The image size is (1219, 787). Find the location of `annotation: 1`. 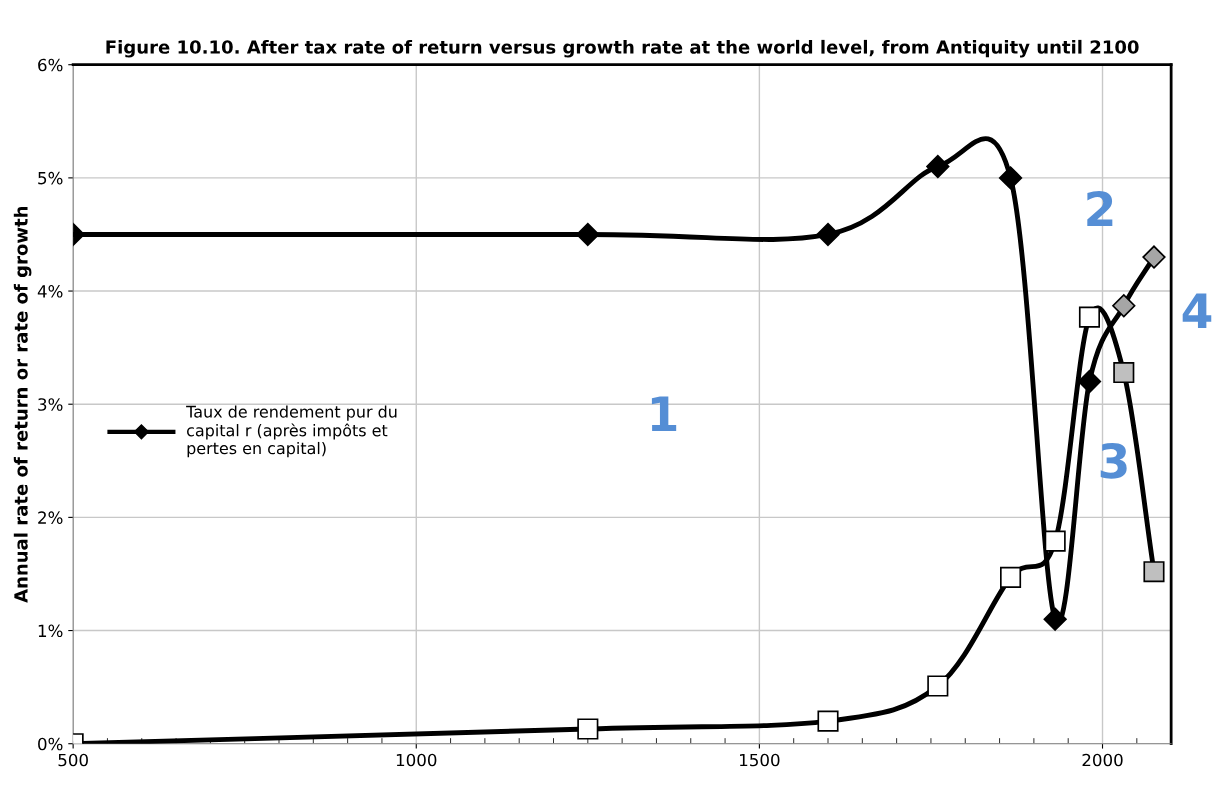

annotation: 1 is located at coordinates (664, 414).